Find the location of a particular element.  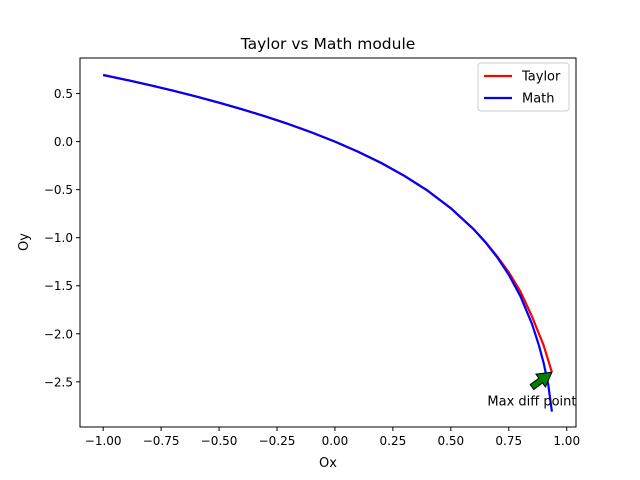

y-tick-label: −1.0 is located at coordinates (58, 238).